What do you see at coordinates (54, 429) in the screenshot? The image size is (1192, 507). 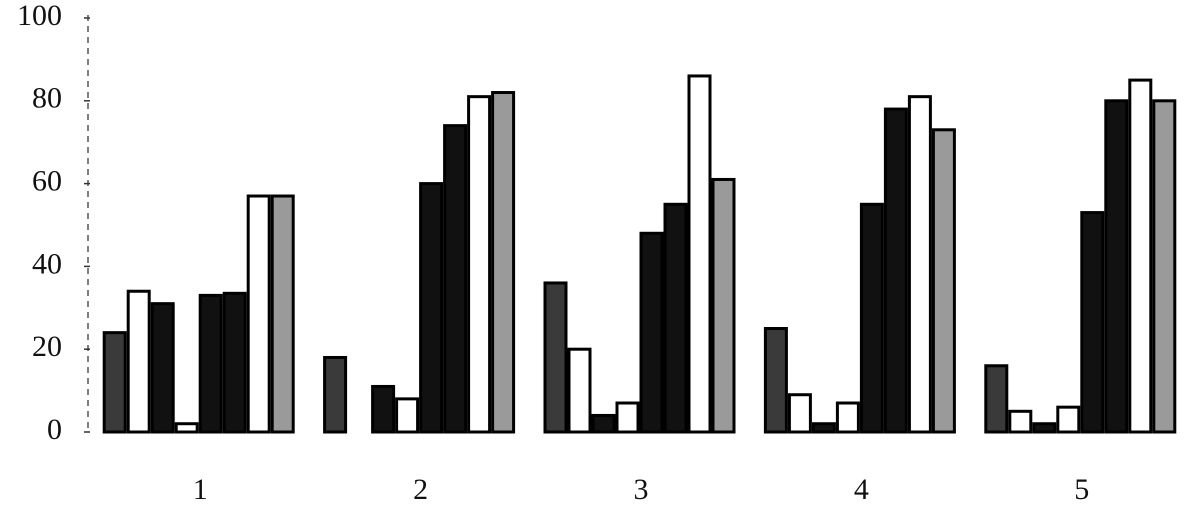 I see `y-tick-label: 0` at bounding box center [54, 429].